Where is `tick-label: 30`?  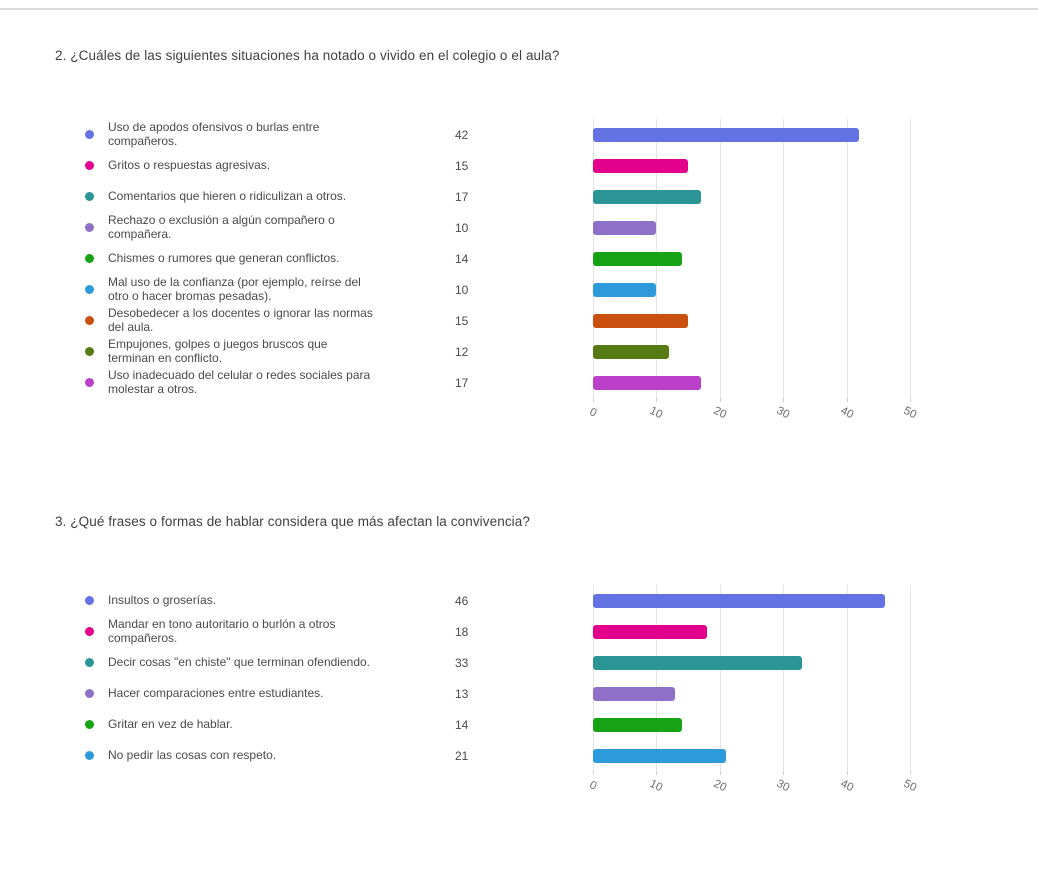 tick-label: 30 is located at coordinates (783, 413).